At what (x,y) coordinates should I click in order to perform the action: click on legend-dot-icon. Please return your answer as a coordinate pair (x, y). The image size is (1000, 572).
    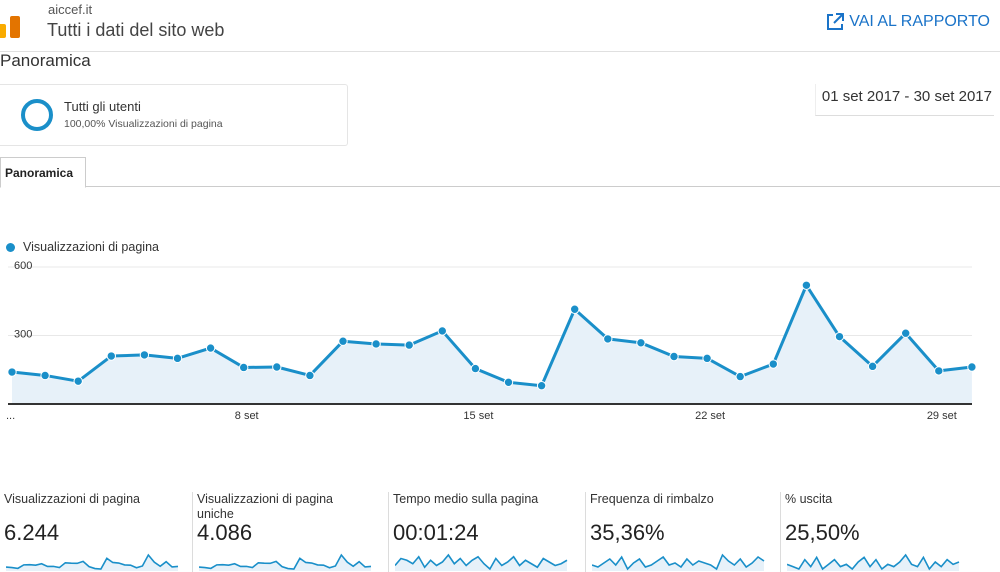
    Looking at the image, I should click on (10, 247).